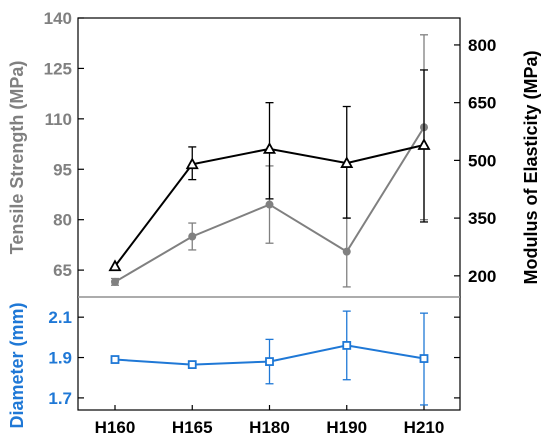  Describe the element at coordinates (192, 427) in the screenshot. I see `x-tick-label: H165` at that location.